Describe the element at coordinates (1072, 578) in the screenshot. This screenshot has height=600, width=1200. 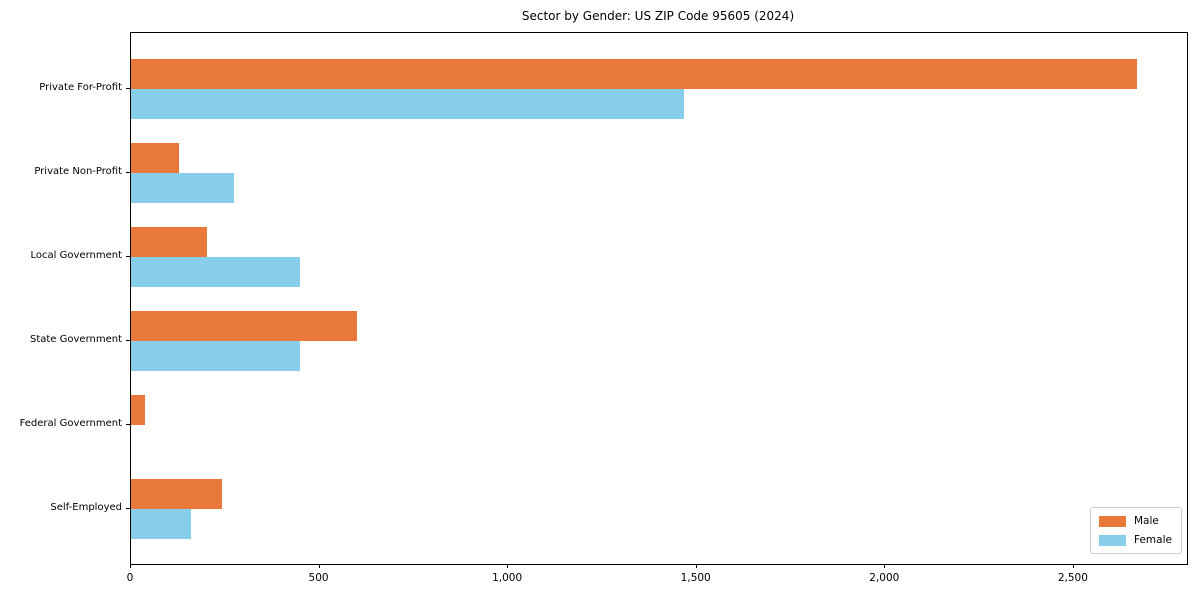
I see `x-tick-label-2500: 2,500` at that location.